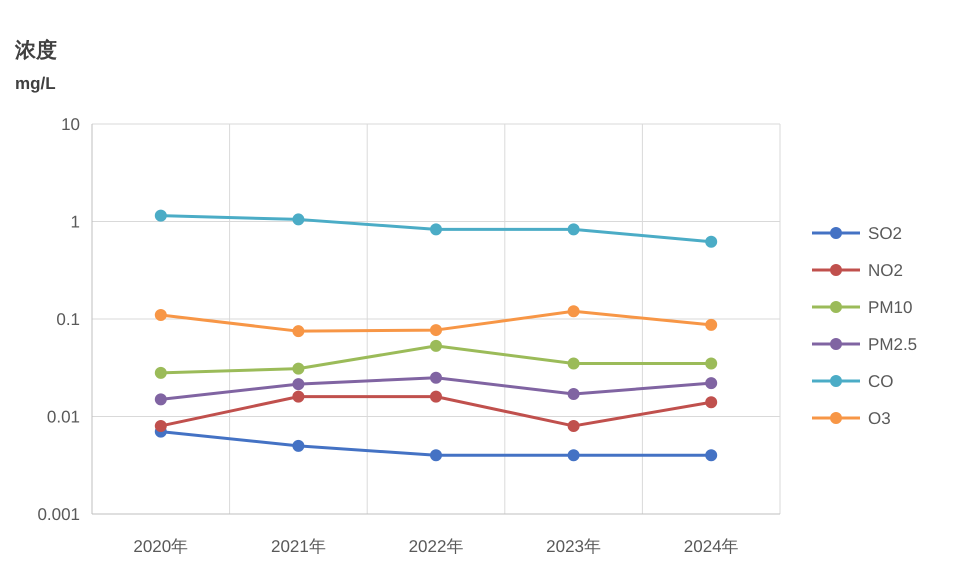  What do you see at coordinates (75, 222) in the screenshot?
I see `y-tick-label: 1` at bounding box center [75, 222].